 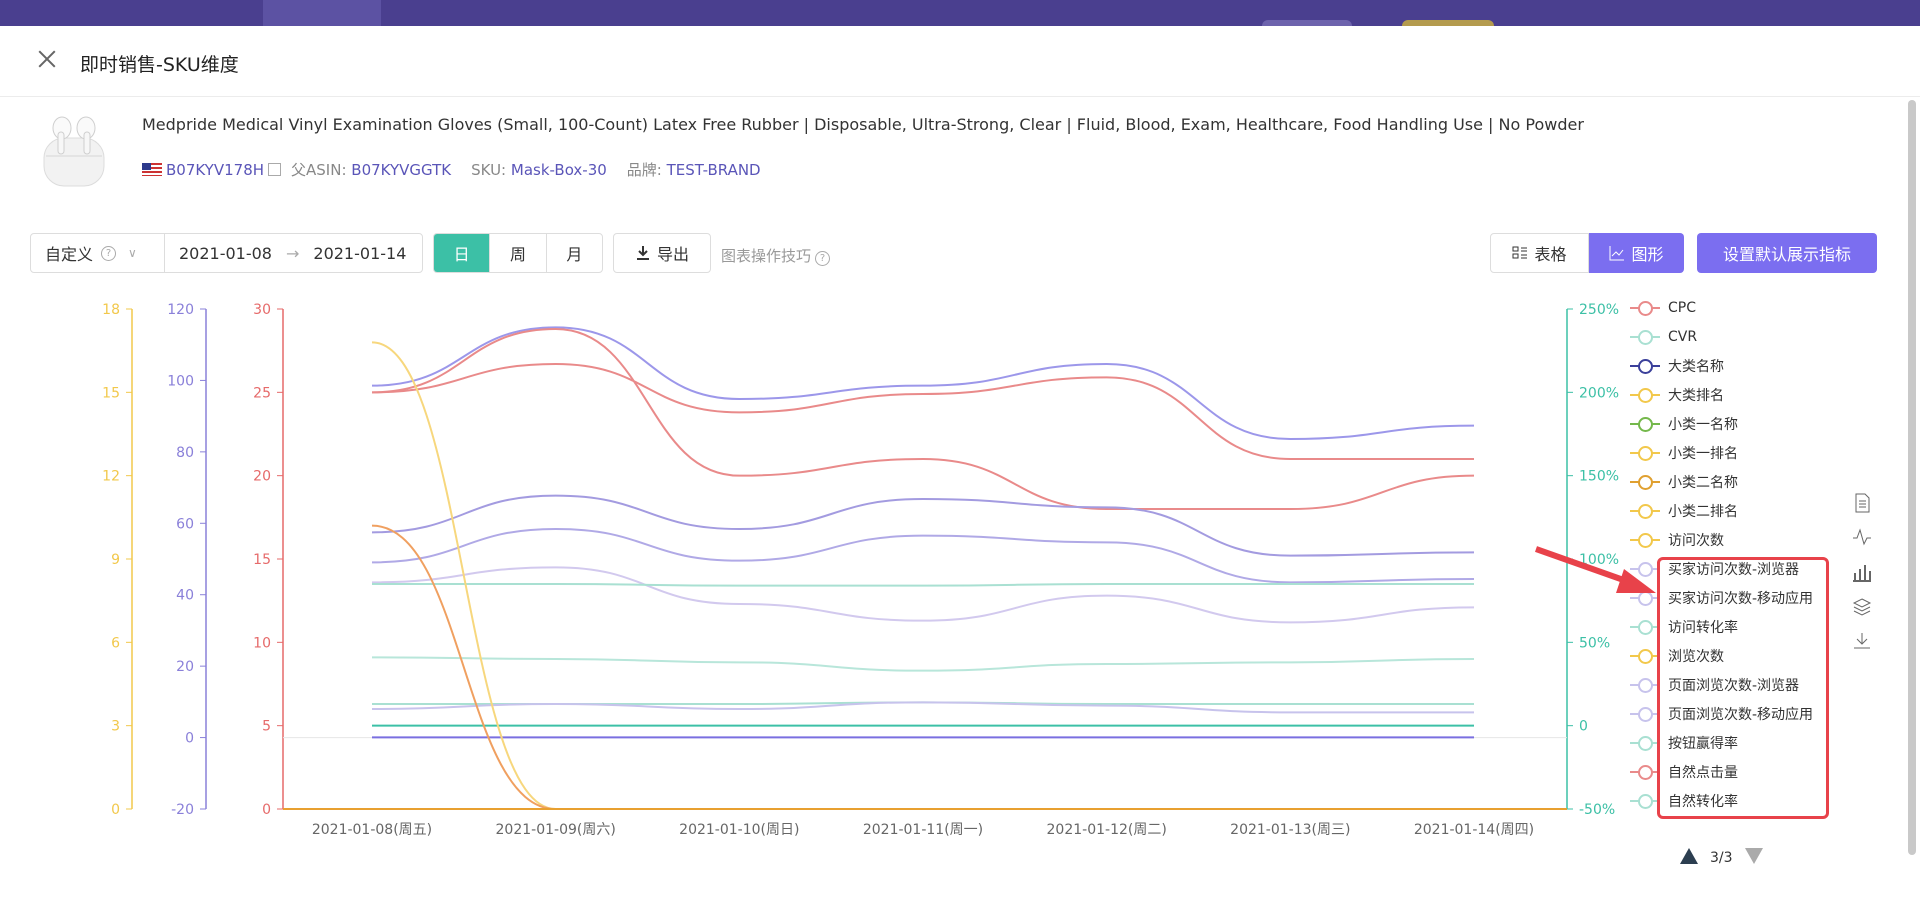 I want to click on stack-icon, so click(x=1862, y=607).